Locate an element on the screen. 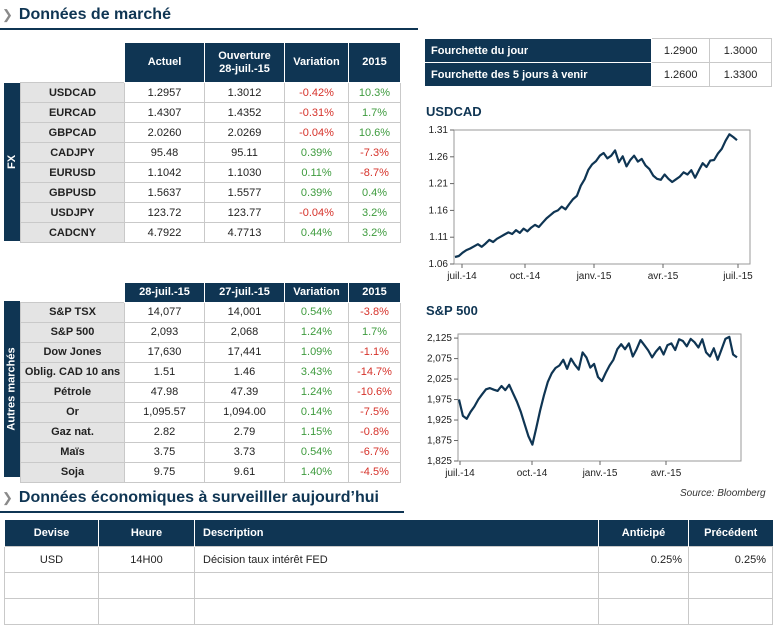 The width and height of the screenshot is (777, 630). range-label: Fourchette des 5 jours à venir is located at coordinates (538, 74).